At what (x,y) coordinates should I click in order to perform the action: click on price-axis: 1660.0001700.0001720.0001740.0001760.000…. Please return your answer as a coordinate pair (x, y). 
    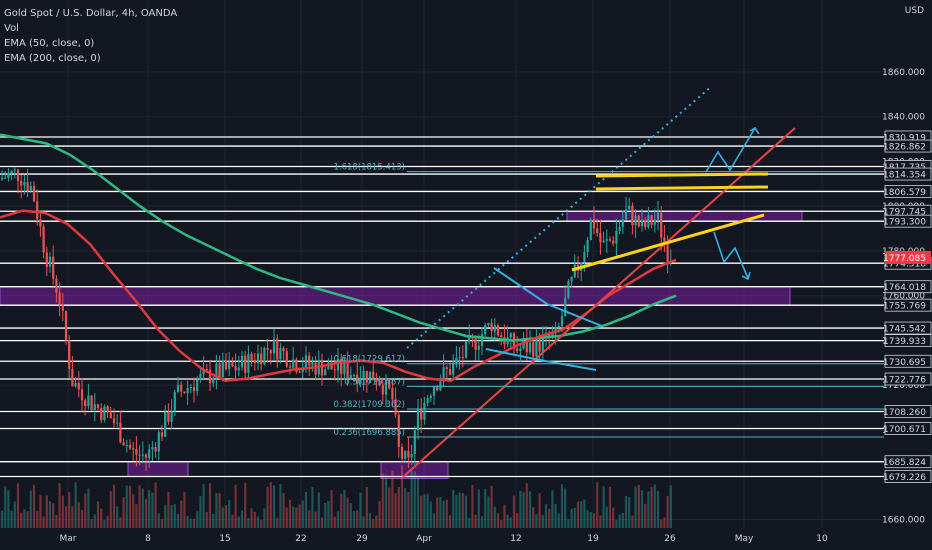
    Looking at the image, I should click on (907, 275).